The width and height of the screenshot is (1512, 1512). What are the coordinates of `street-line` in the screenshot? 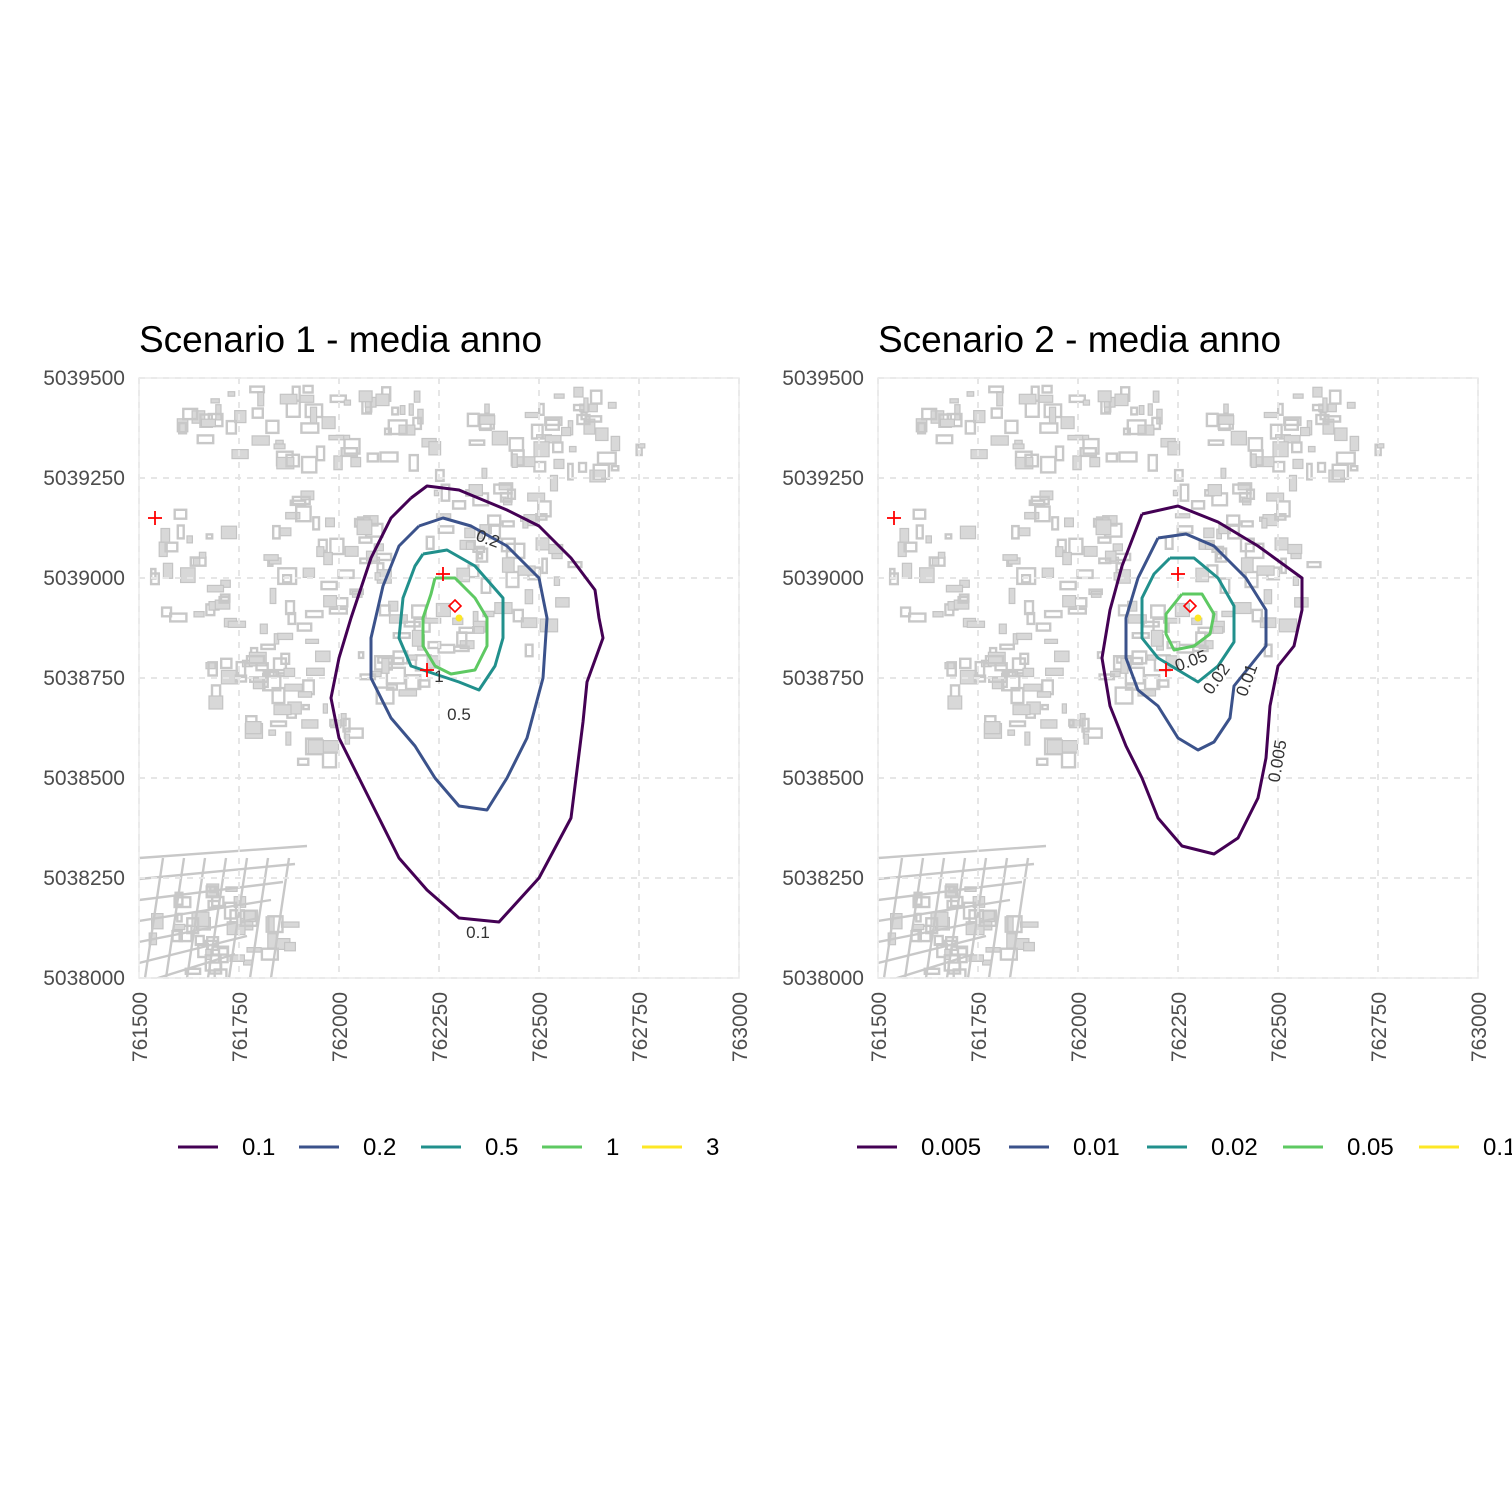 It's located at (956, 871).